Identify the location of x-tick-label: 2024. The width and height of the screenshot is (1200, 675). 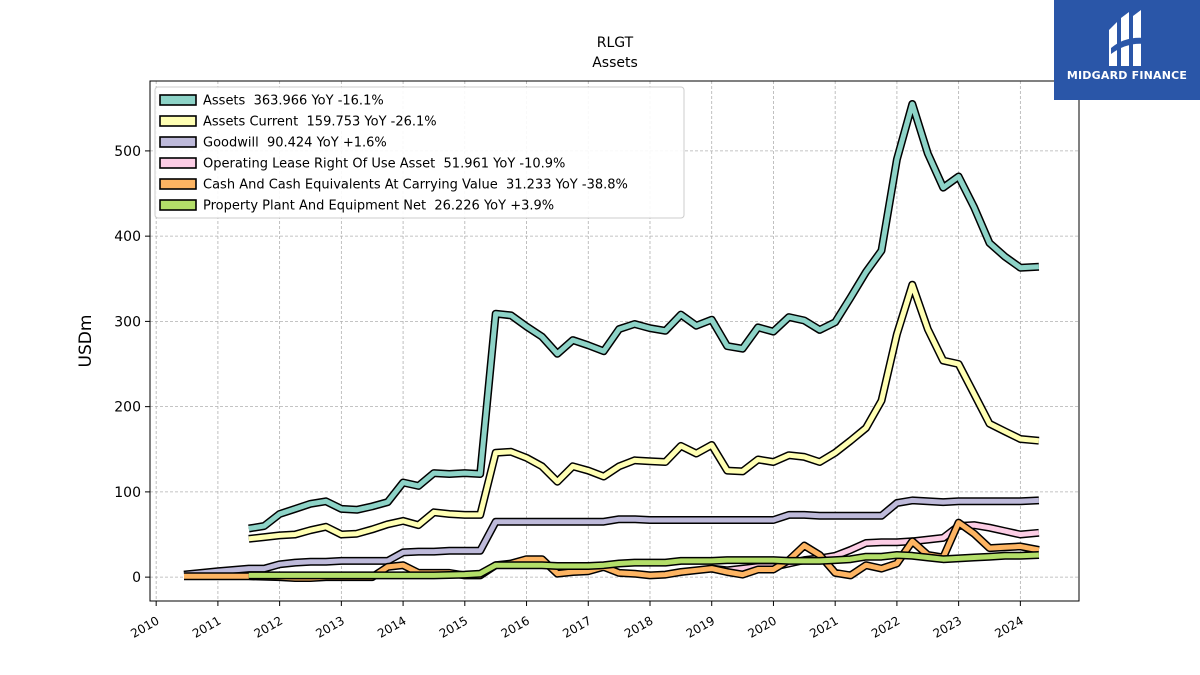
(1008, 626).